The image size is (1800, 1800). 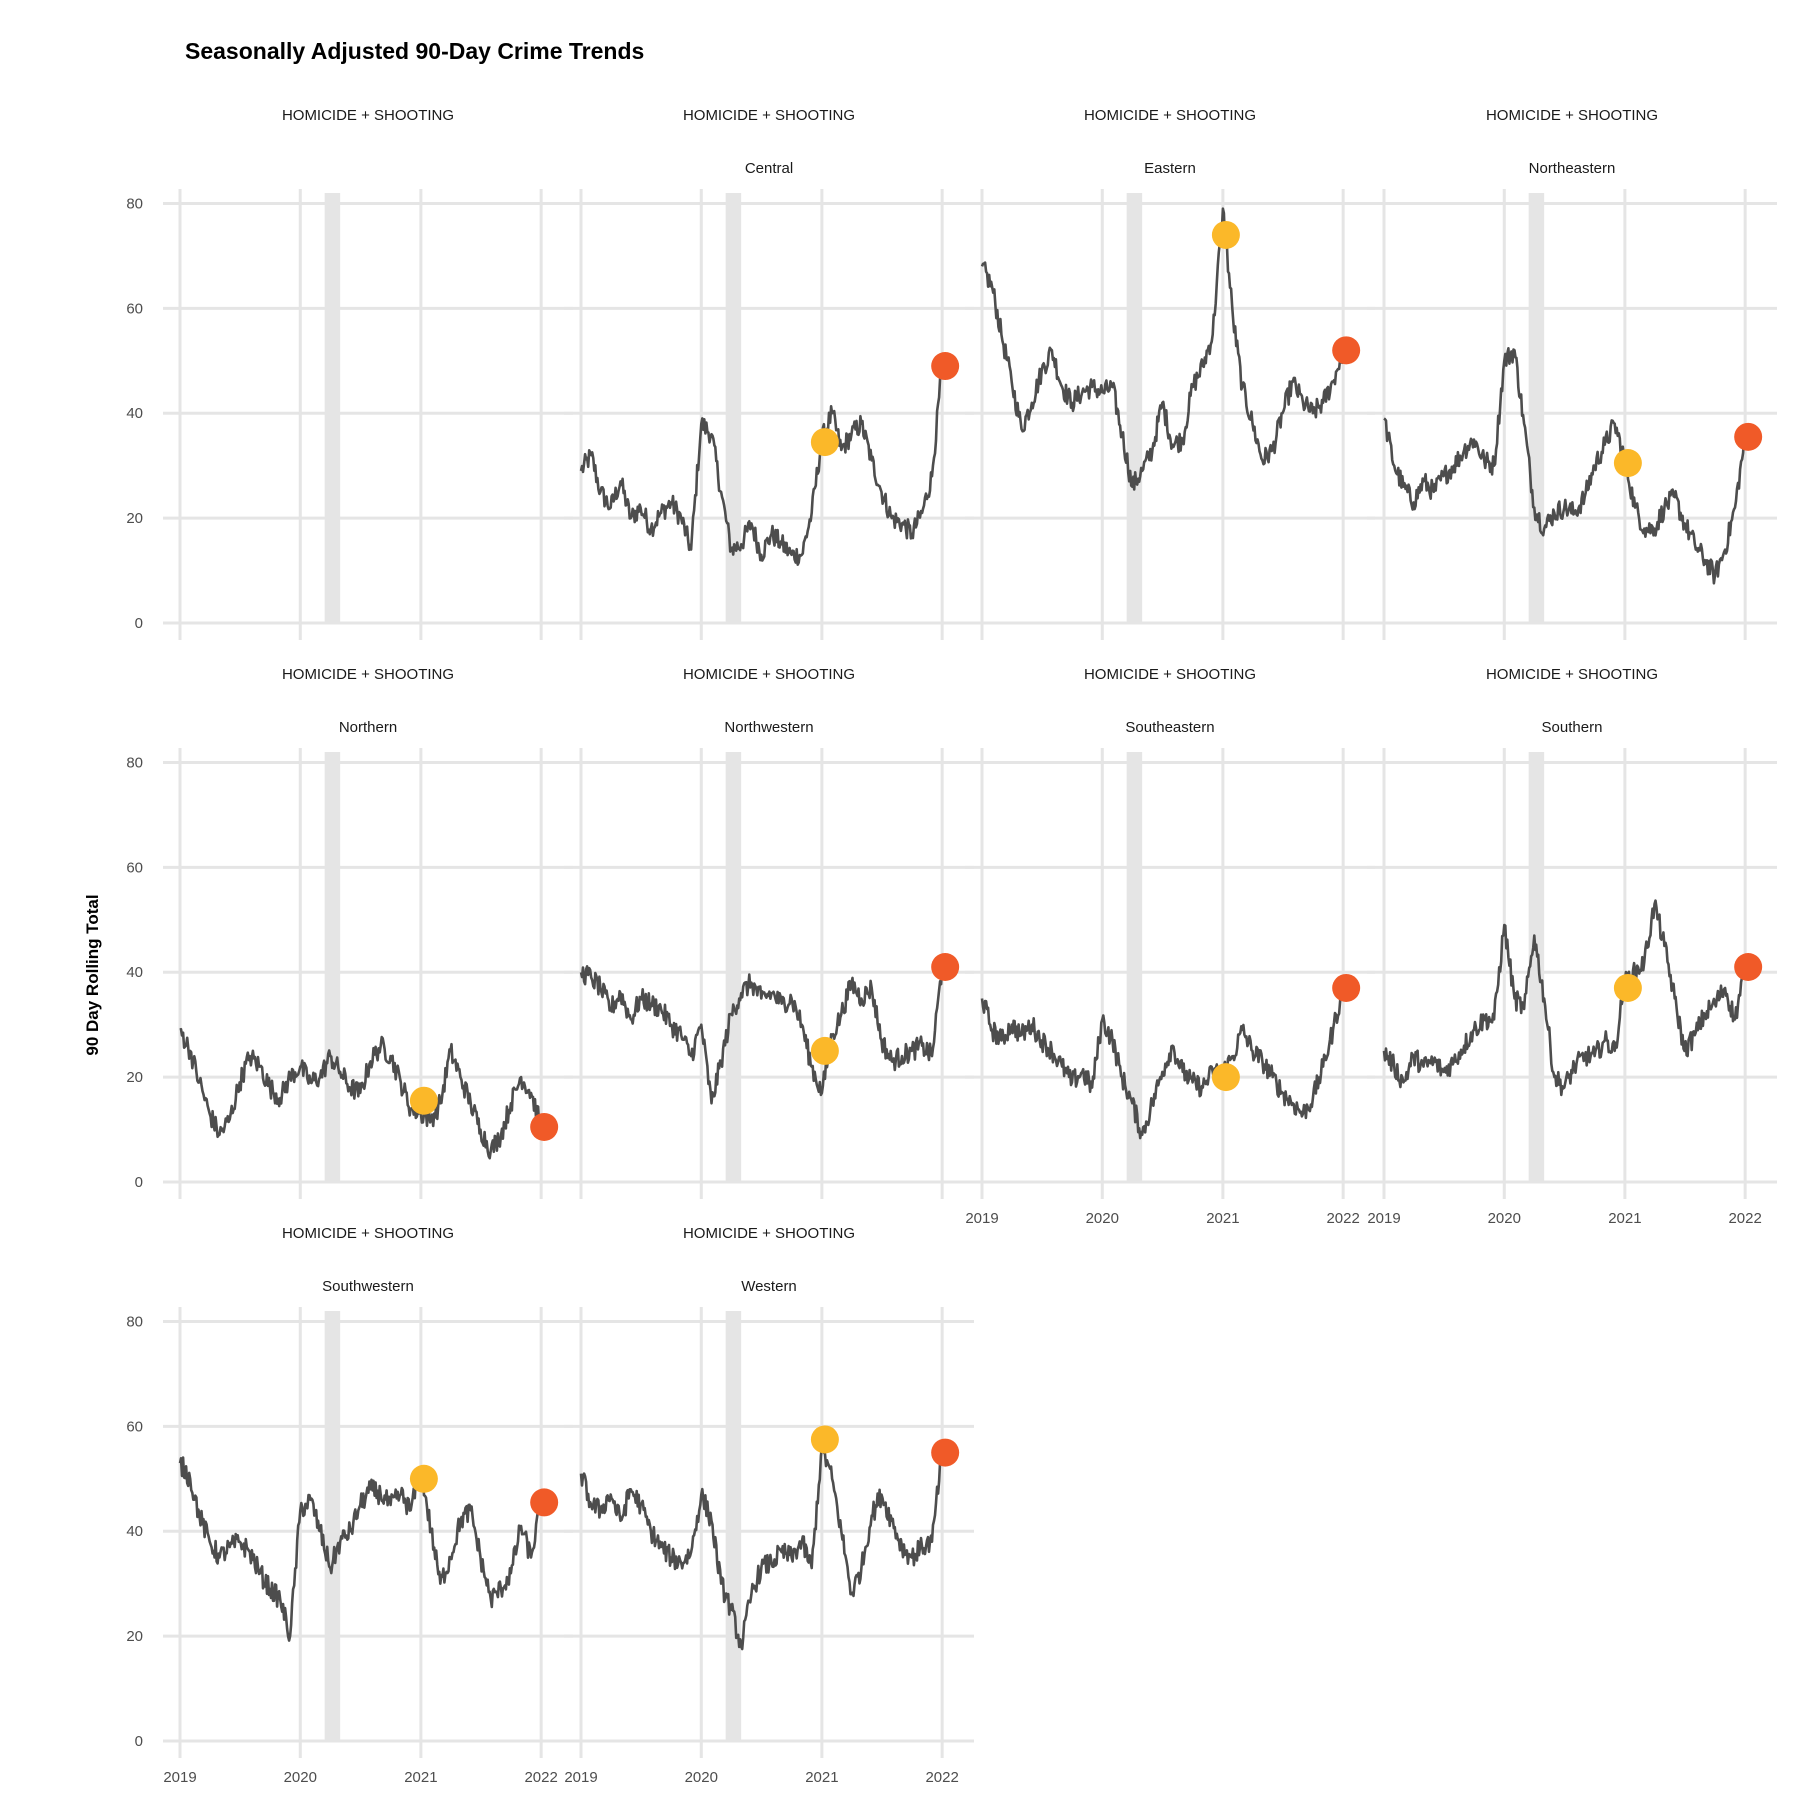 I want to click on panel-northeastern: HOMICIDE + SHOOTING Northeastern, so click(x=1572, y=373).